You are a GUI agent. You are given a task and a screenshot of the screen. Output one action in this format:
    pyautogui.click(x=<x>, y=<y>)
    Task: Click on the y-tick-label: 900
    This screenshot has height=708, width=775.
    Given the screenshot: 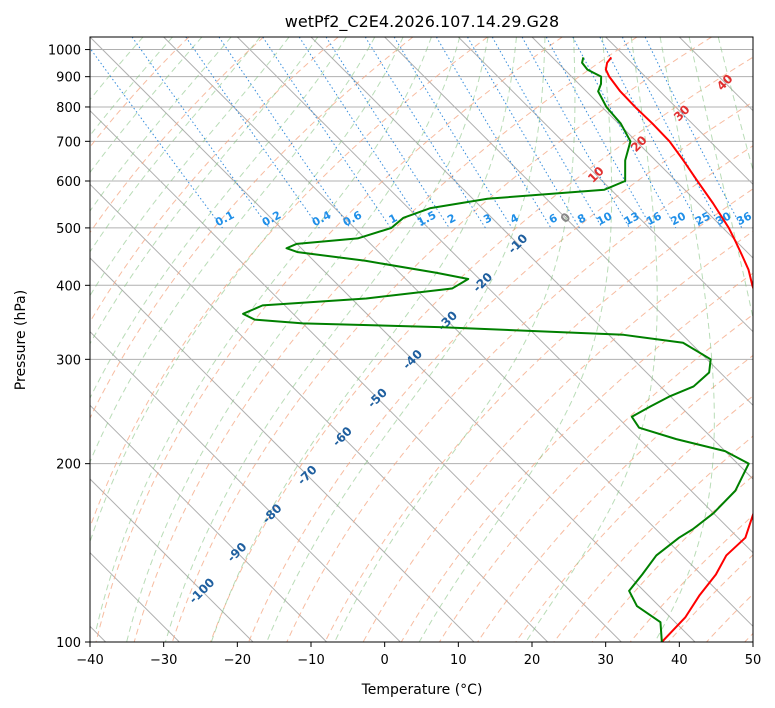 What is the action you would take?
    pyautogui.click(x=68, y=78)
    